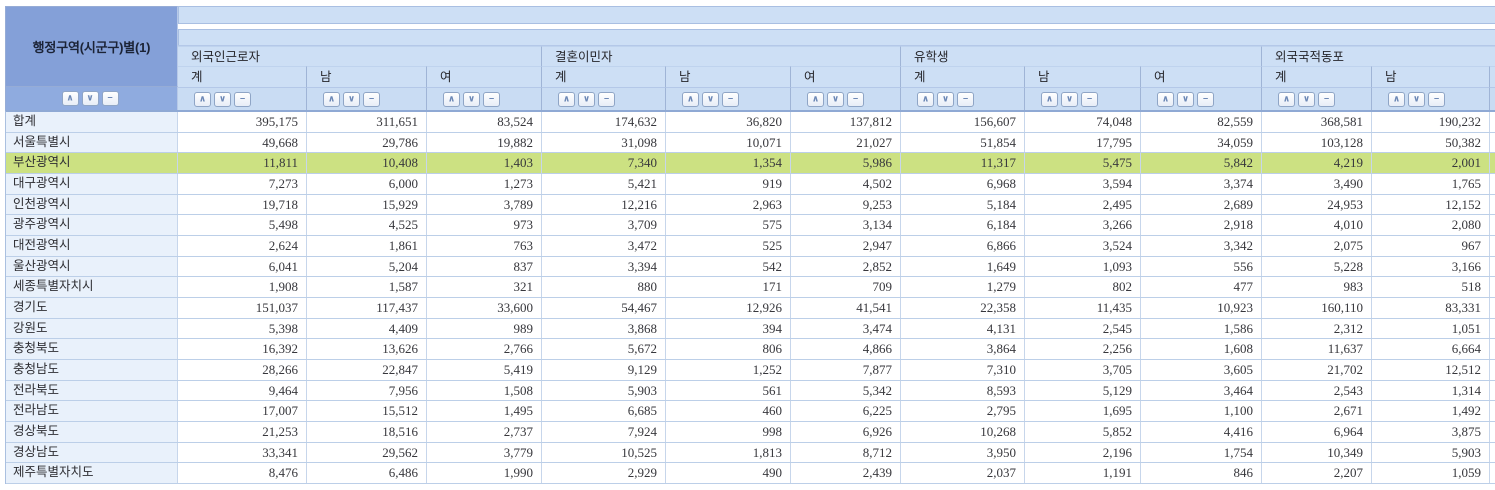  Describe the element at coordinates (242, 307) in the screenshot. I see `data-cell: 151,037` at that location.